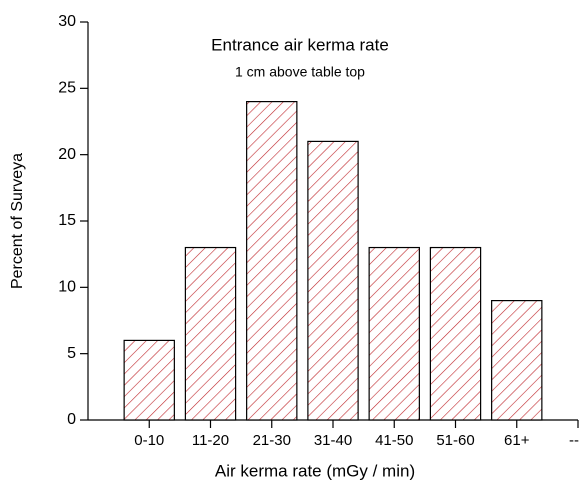 The image size is (586, 487). I want to click on x-tick-label: 21-30, so click(272, 440).